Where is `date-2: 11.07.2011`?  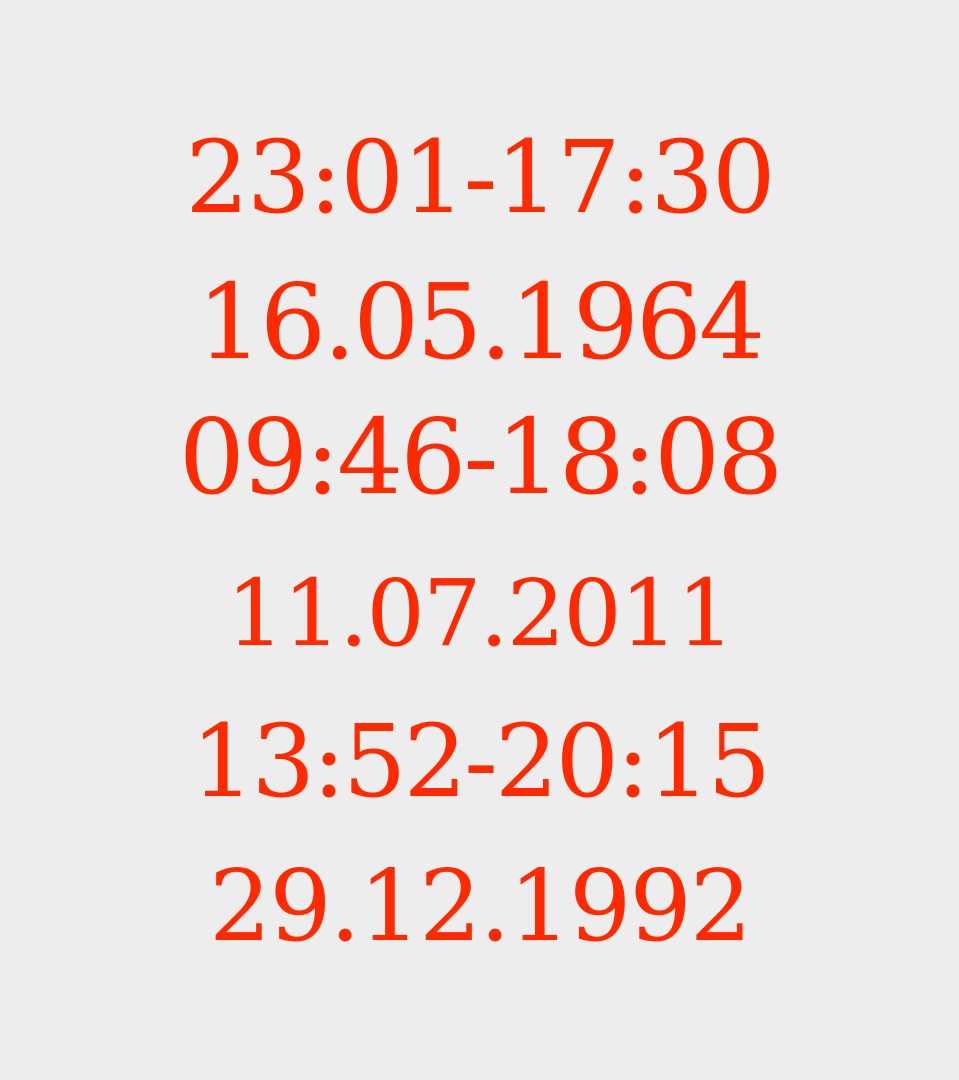
date-2: 11.07.2011 is located at coordinates (480, 613).